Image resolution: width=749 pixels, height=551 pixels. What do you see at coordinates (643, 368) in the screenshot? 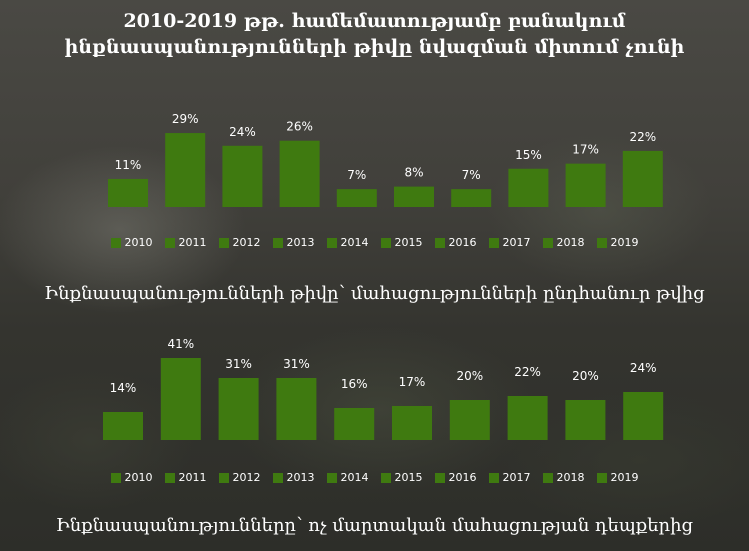
I see `data-label-2019: 24%` at bounding box center [643, 368].